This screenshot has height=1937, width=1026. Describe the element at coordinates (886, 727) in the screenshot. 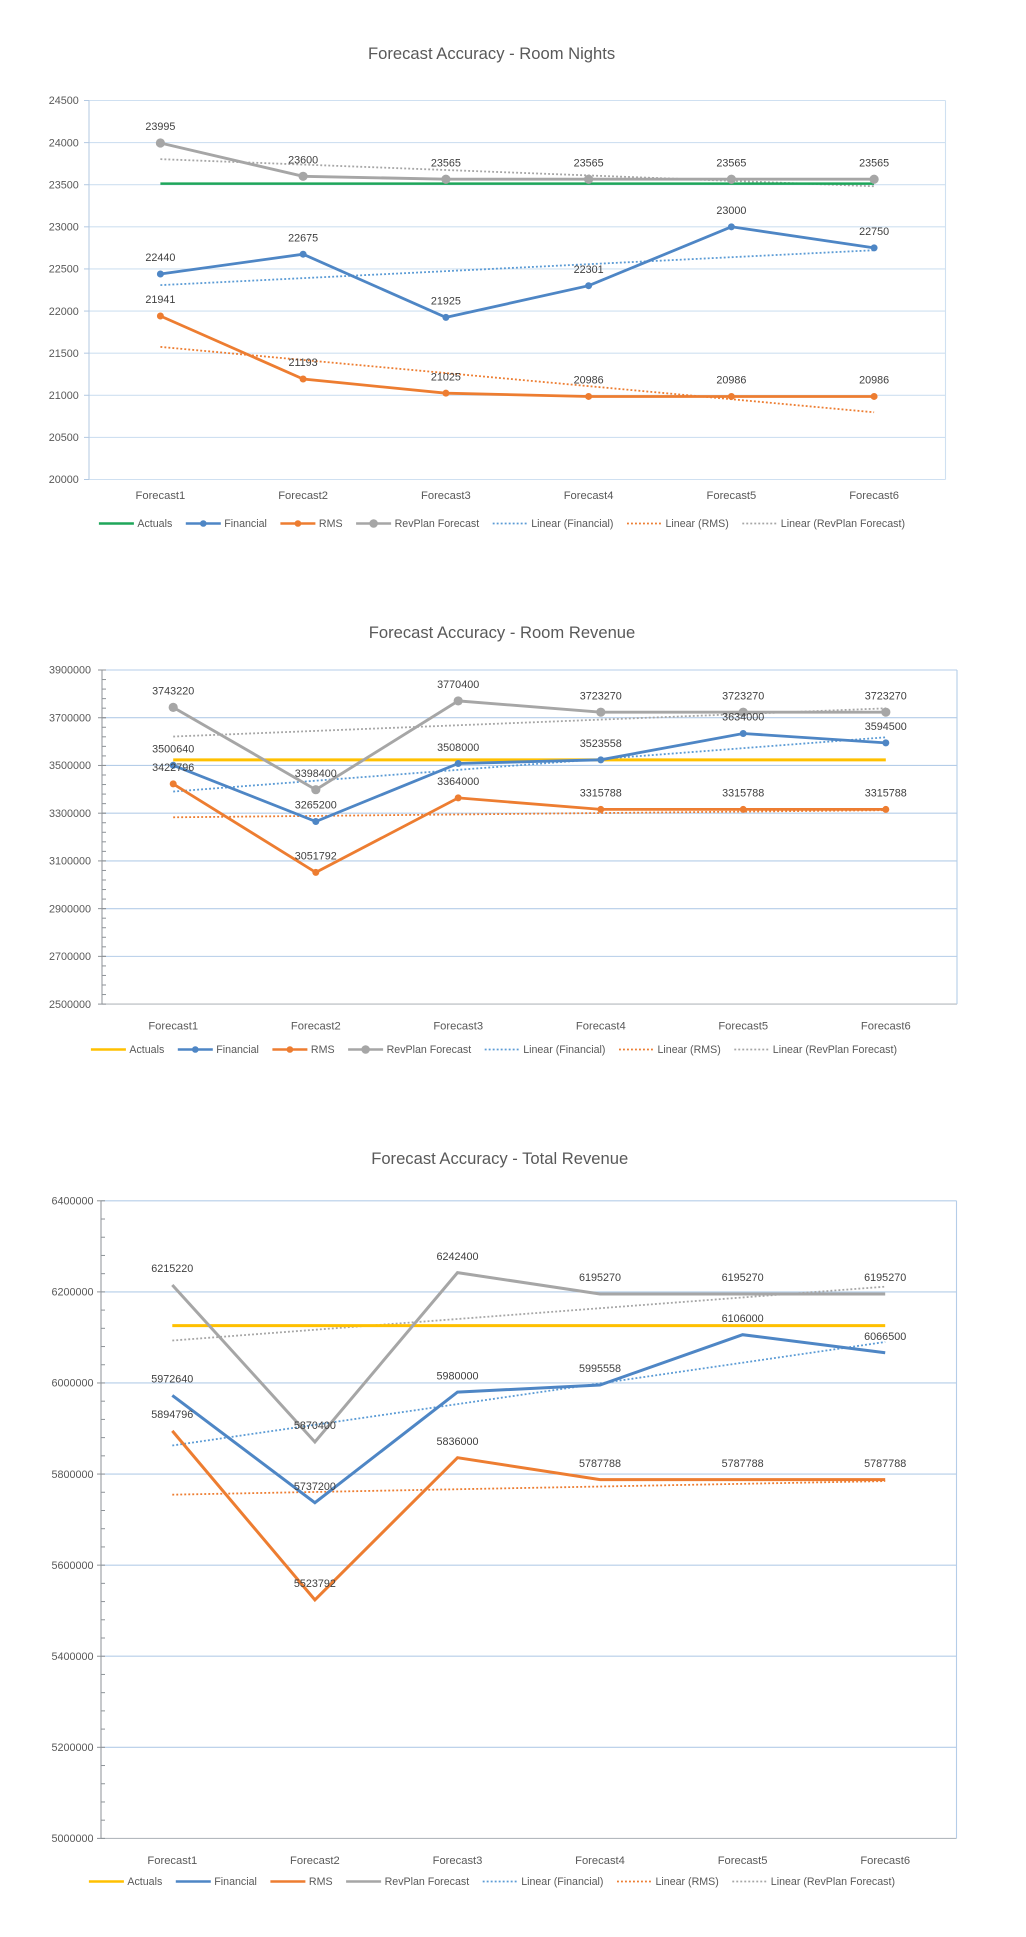

I see `svg-text: 3594500` at that location.